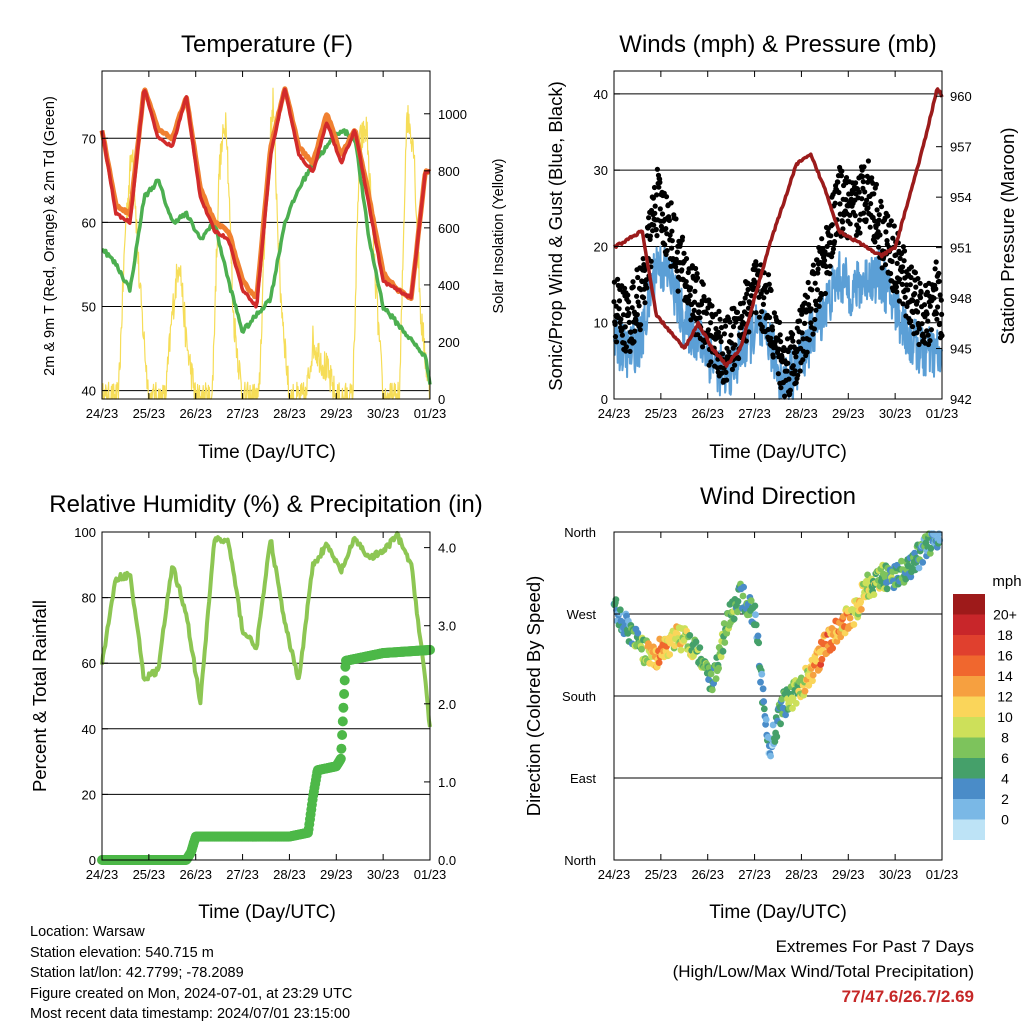 The image size is (1024, 1025). What do you see at coordinates (447, 782) in the screenshot?
I see `humidity-y-right-tick-label: 1.0` at bounding box center [447, 782].